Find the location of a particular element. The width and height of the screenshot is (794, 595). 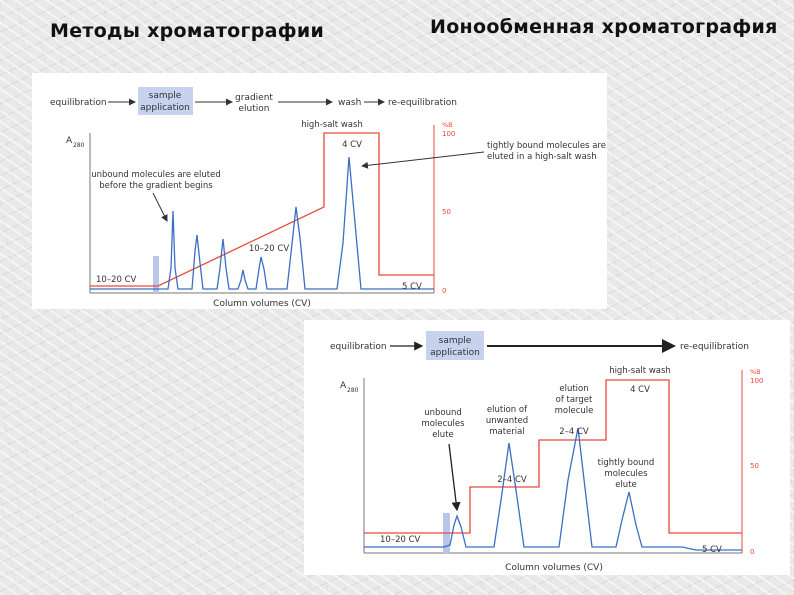

label-unwanted-line2: unwanted is located at coordinates (507, 421).